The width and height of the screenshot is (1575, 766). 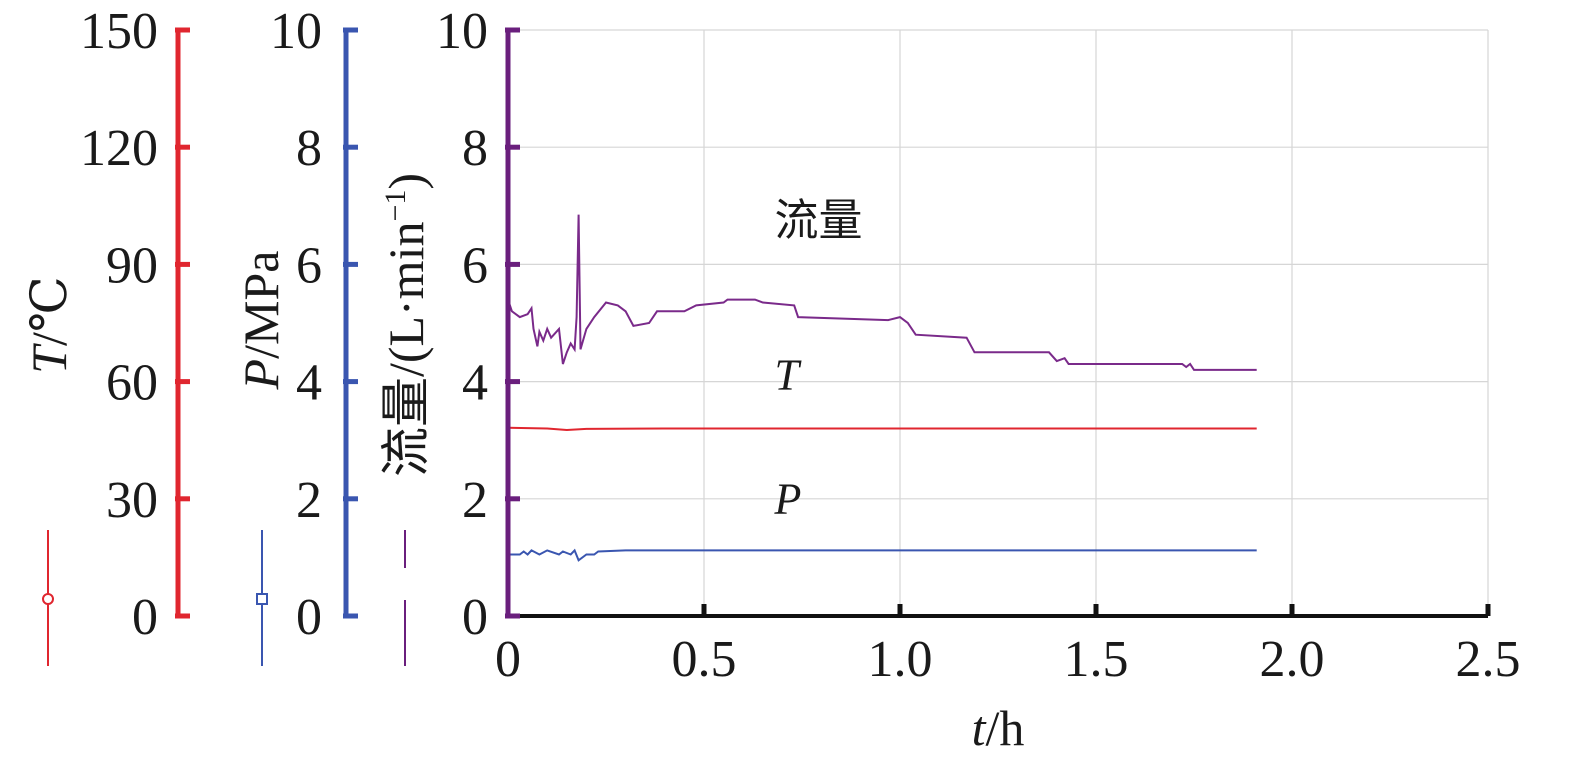 I want to click on y-tick-label-flow: 8, so click(x=475, y=148).